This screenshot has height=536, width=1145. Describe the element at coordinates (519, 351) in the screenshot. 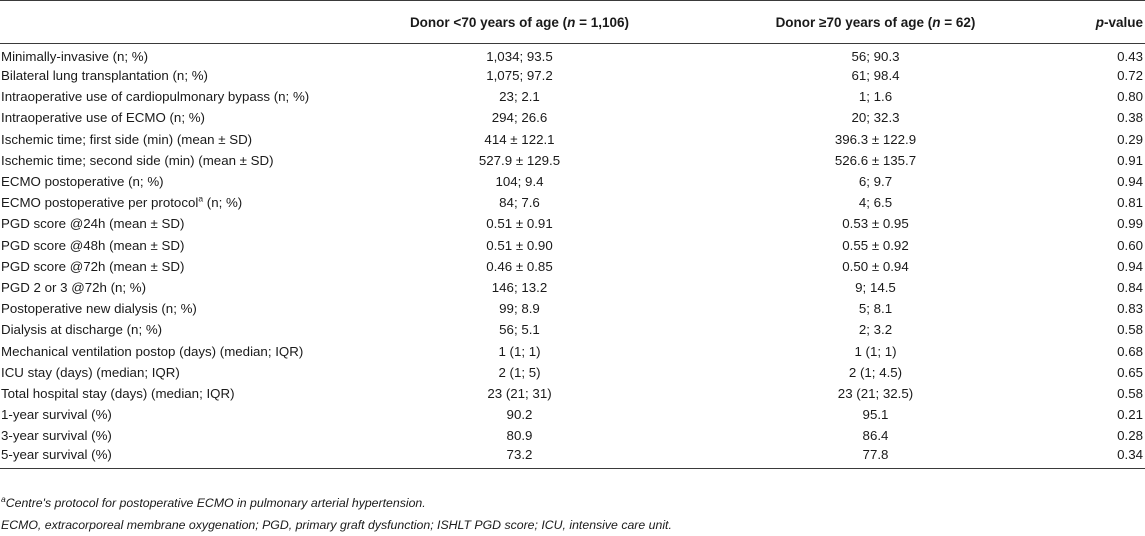

I see `row-value-donor-young: 1 (1; 1)` at that location.